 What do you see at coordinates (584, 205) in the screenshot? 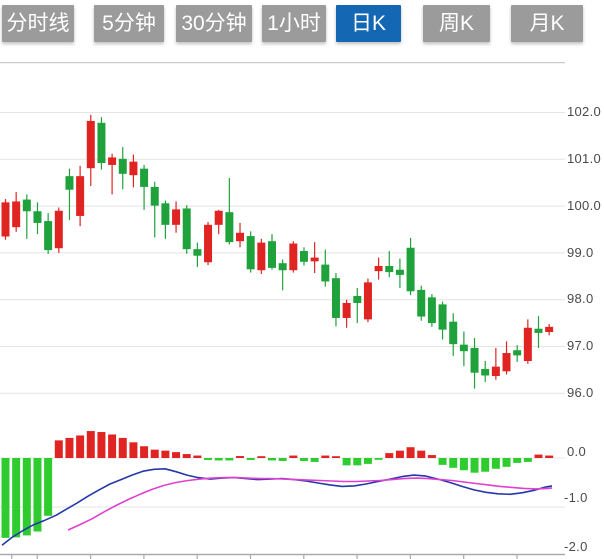
I see `price-axis-label: 100.0` at bounding box center [584, 205].